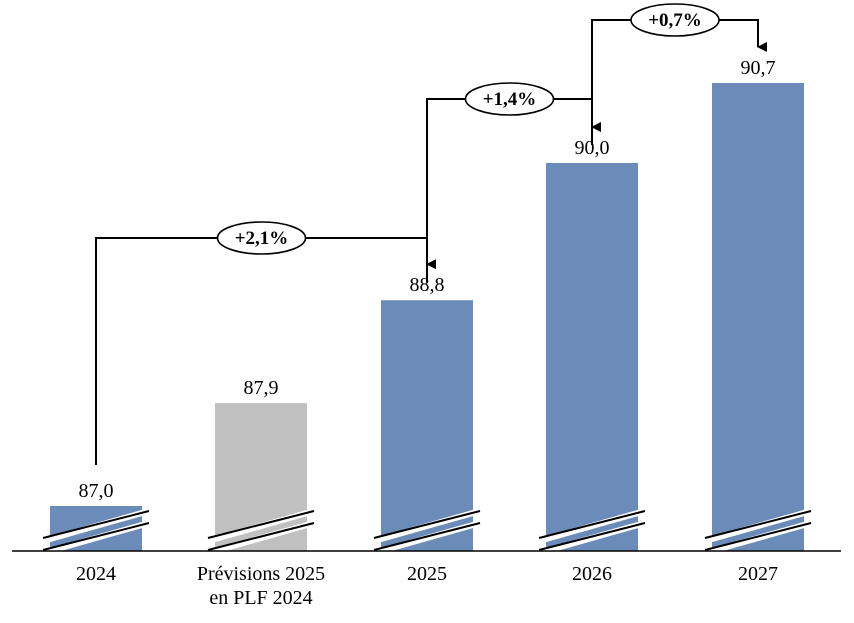  What do you see at coordinates (592, 574) in the screenshot?
I see `x-tick-label: 2026` at bounding box center [592, 574].